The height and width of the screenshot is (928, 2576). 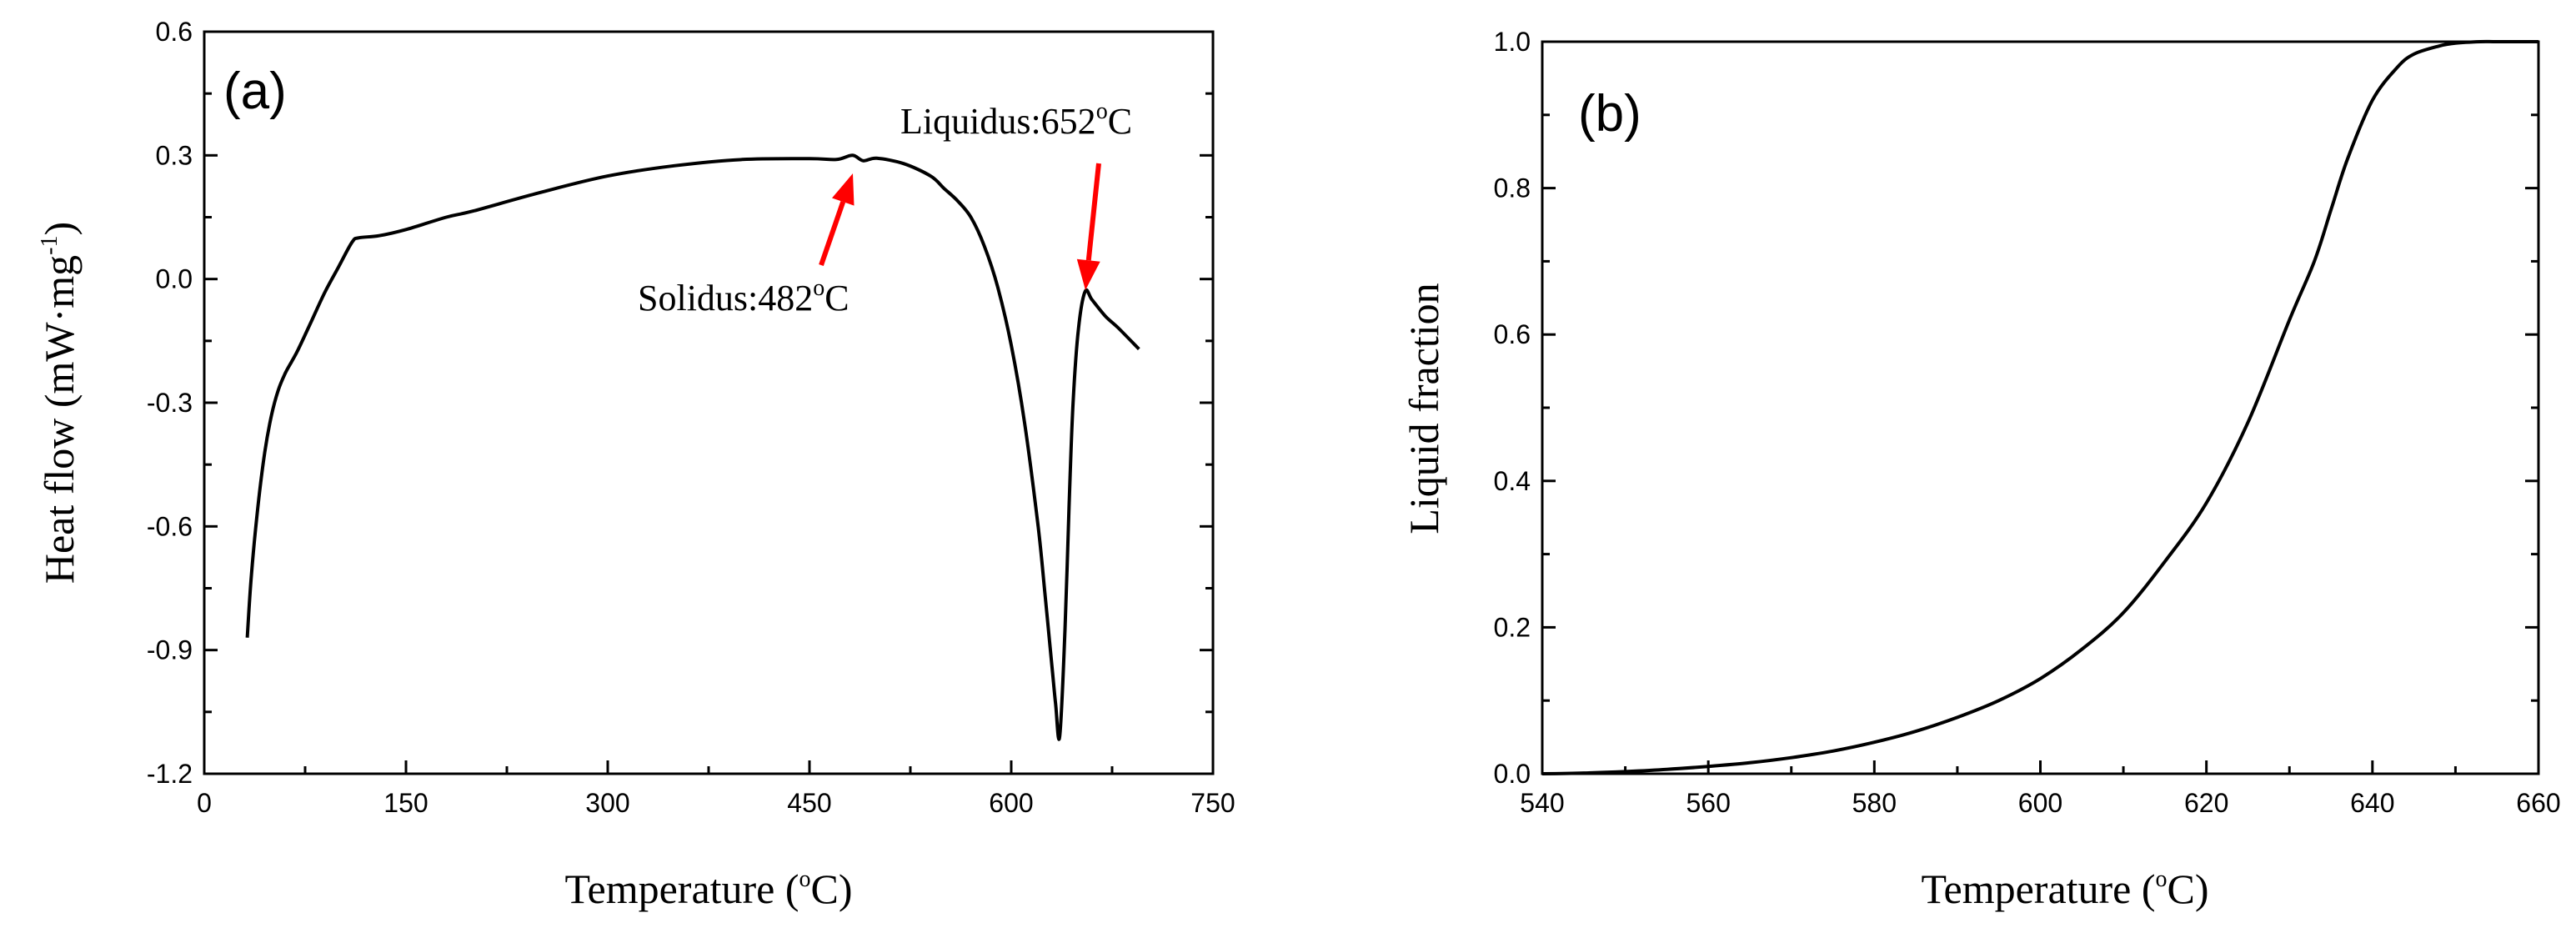 What do you see at coordinates (2206, 803) in the screenshot?
I see `x-tick-label: 620` at bounding box center [2206, 803].